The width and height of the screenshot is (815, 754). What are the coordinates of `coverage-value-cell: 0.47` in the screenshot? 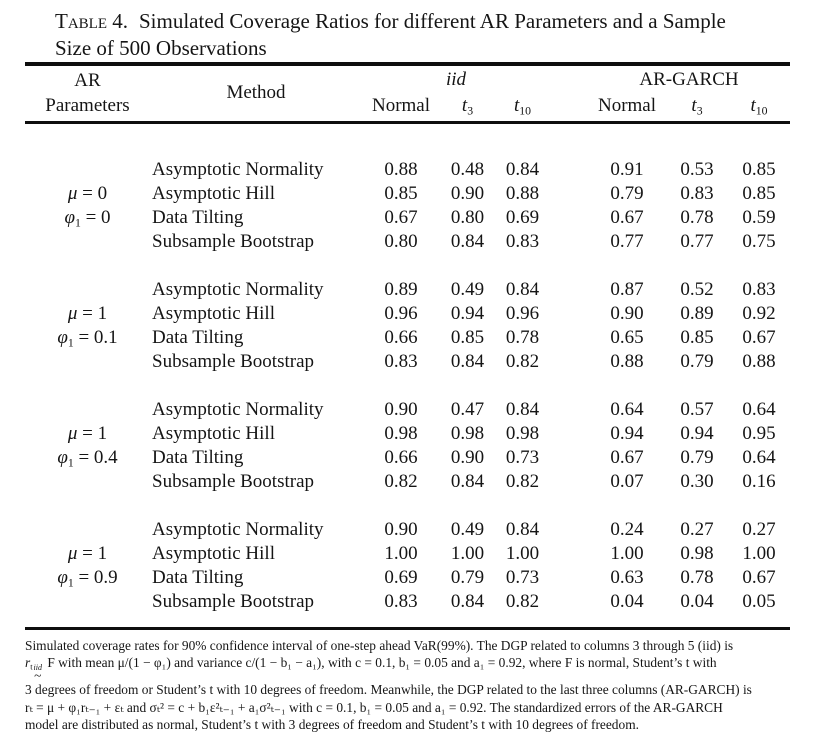 It's located at (467, 409).